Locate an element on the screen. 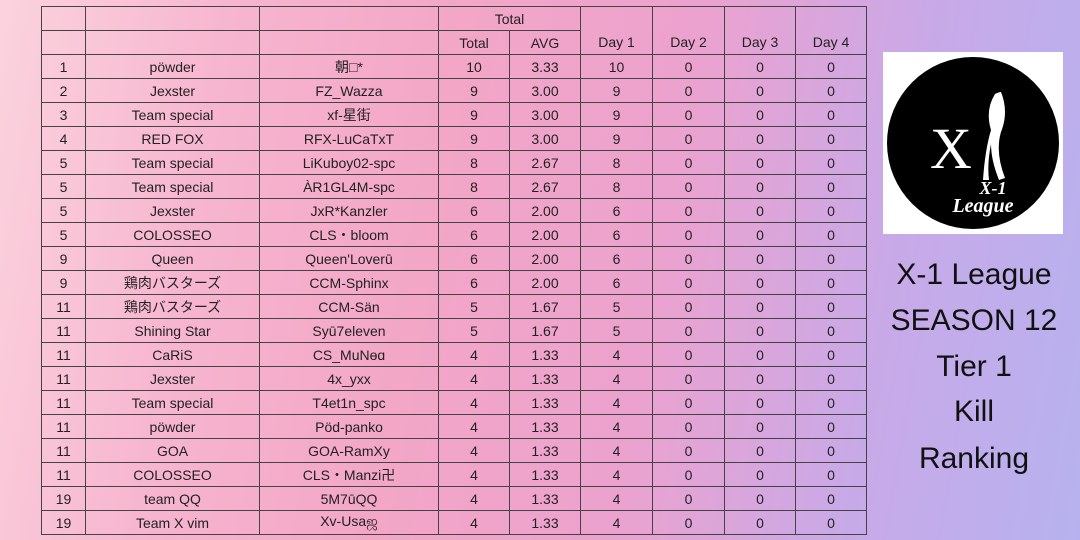 The image size is (1080, 540). cell: 19 is located at coordinates (63, 522).